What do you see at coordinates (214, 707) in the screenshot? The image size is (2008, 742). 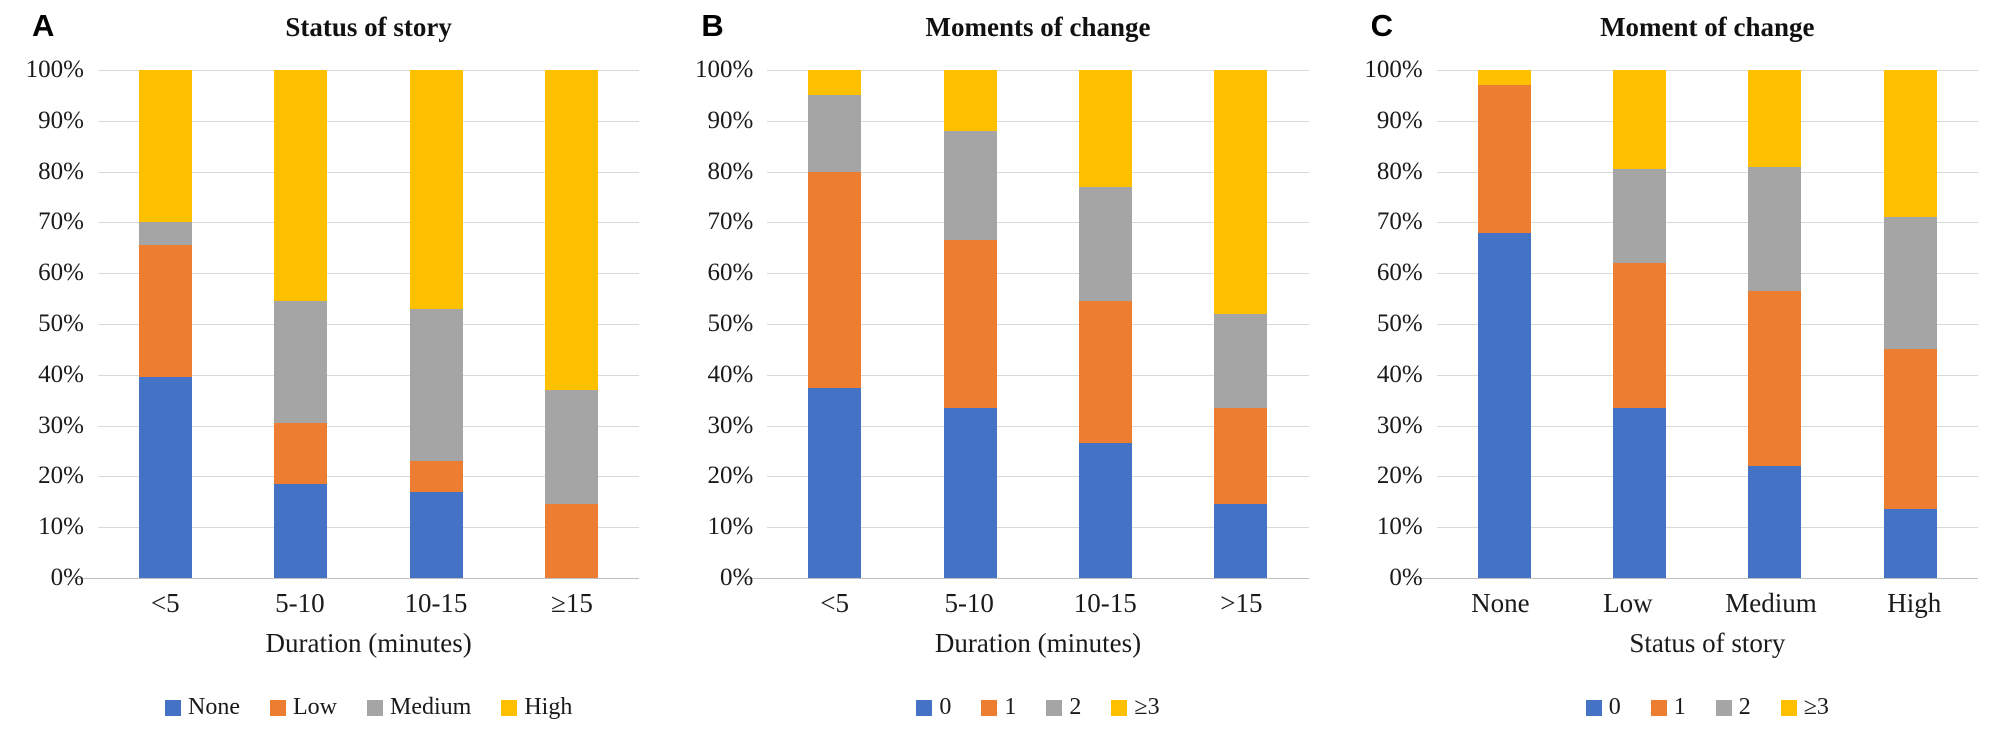 I see `legend-label: None` at bounding box center [214, 707].